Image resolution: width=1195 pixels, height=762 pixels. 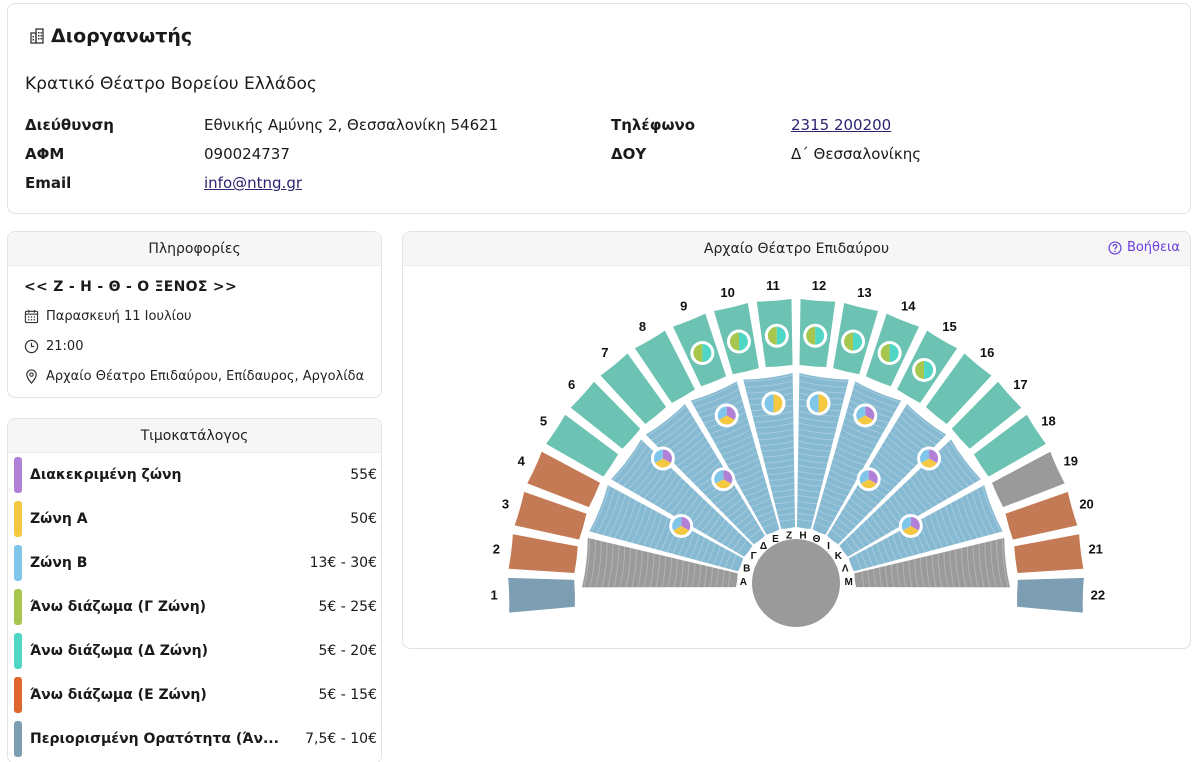 What do you see at coordinates (604, 352) in the screenshot?
I see `section-number: 7` at bounding box center [604, 352].